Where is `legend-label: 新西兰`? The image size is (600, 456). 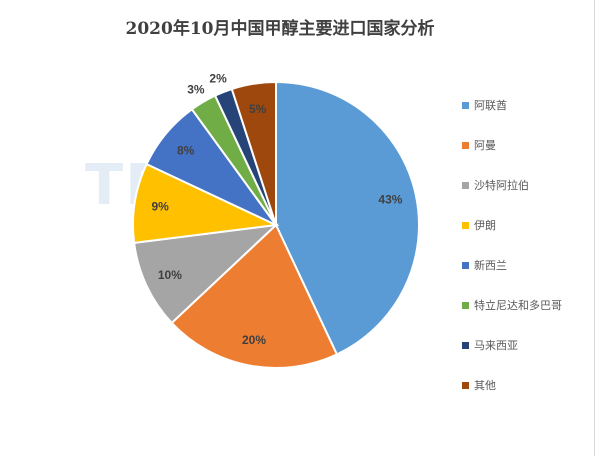
legend-label: 新西兰 is located at coordinates (490, 265).